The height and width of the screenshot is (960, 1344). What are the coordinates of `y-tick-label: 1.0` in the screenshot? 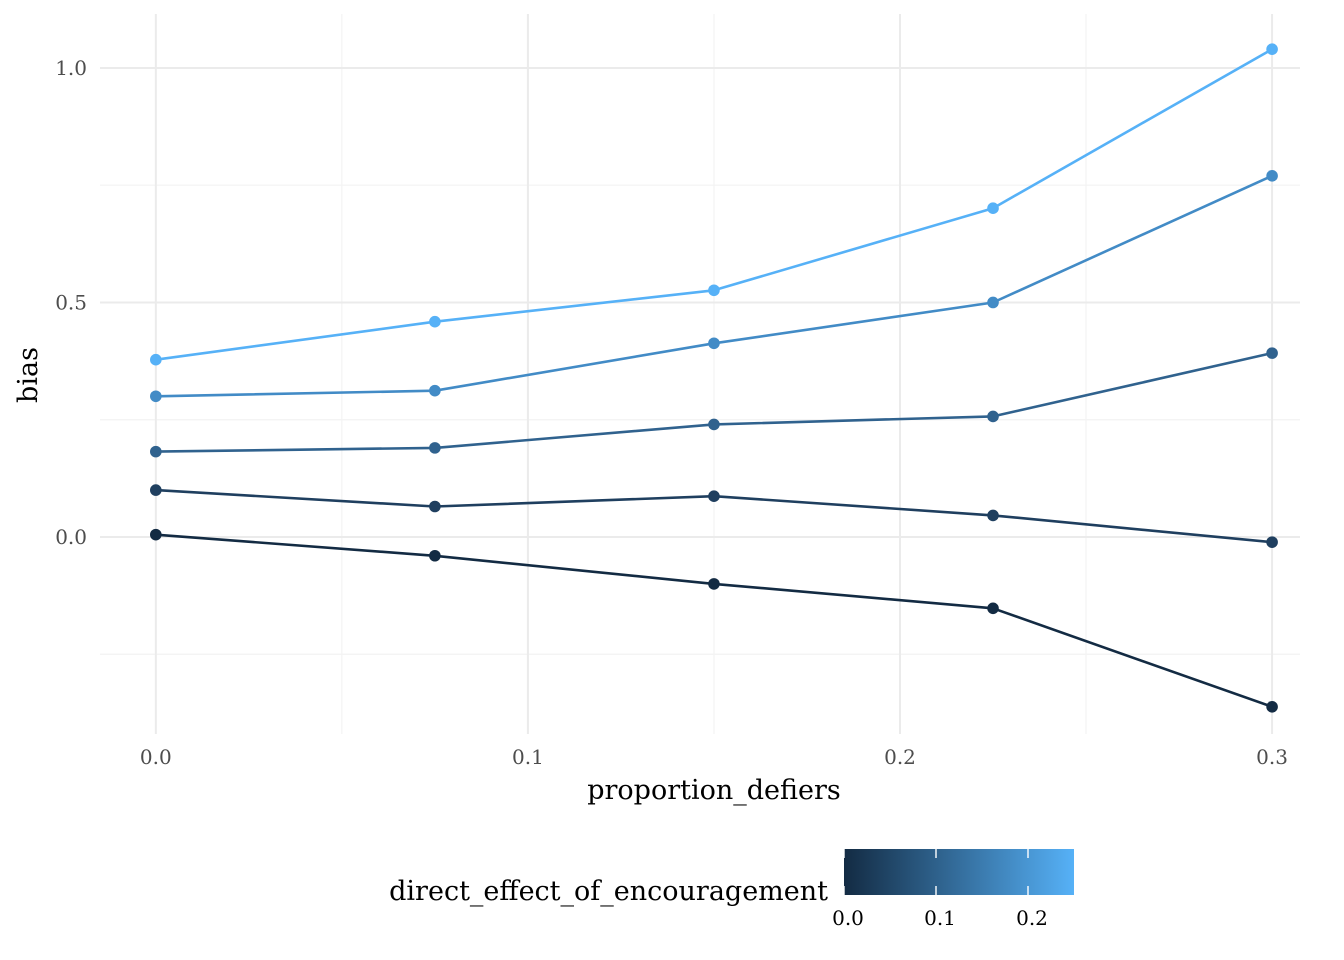 It's located at (71, 68).